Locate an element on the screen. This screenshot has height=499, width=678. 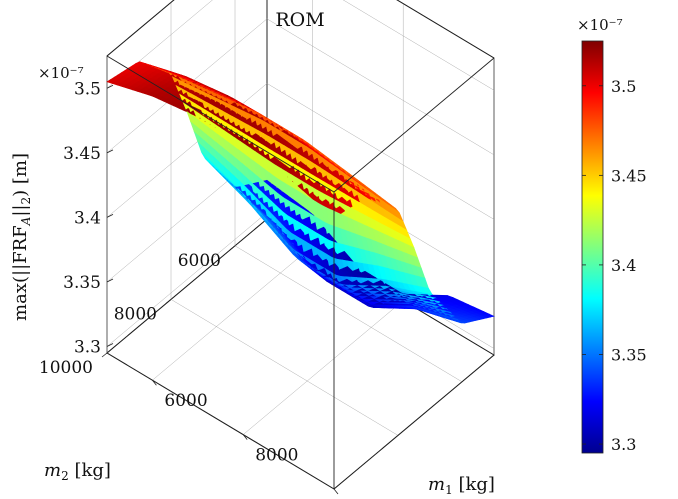
colorbar-exponent-label: ×10⁻⁷ is located at coordinates (600, 25).